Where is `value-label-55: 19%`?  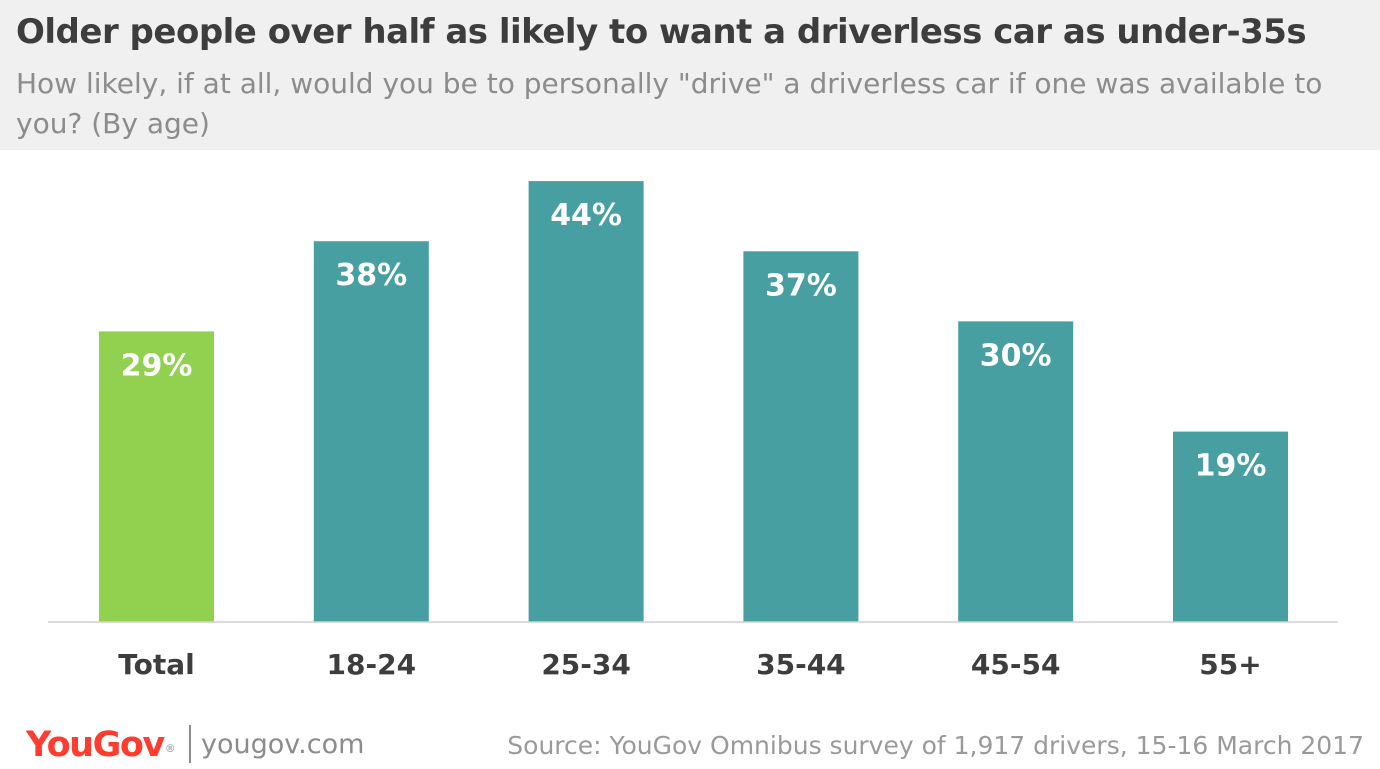
value-label-55: 19% is located at coordinates (1231, 466).